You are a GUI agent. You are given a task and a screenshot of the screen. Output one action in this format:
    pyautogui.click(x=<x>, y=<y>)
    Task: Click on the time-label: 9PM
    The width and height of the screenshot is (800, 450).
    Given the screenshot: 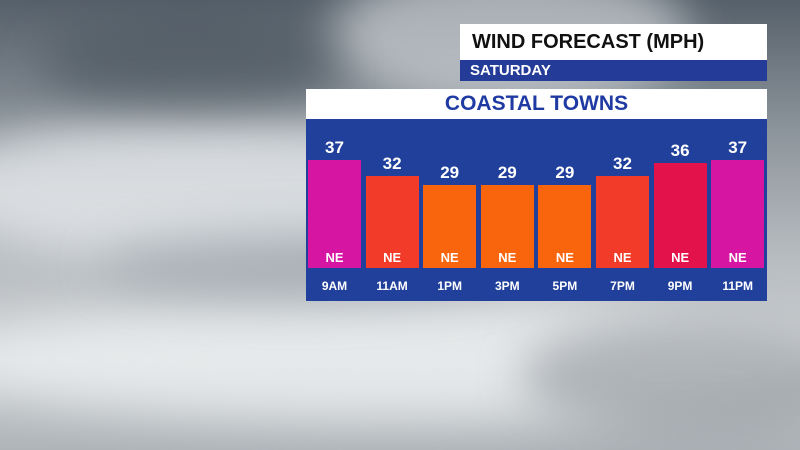 What is the action you would take?
    pyautogui.click(x=680, y=286)
    